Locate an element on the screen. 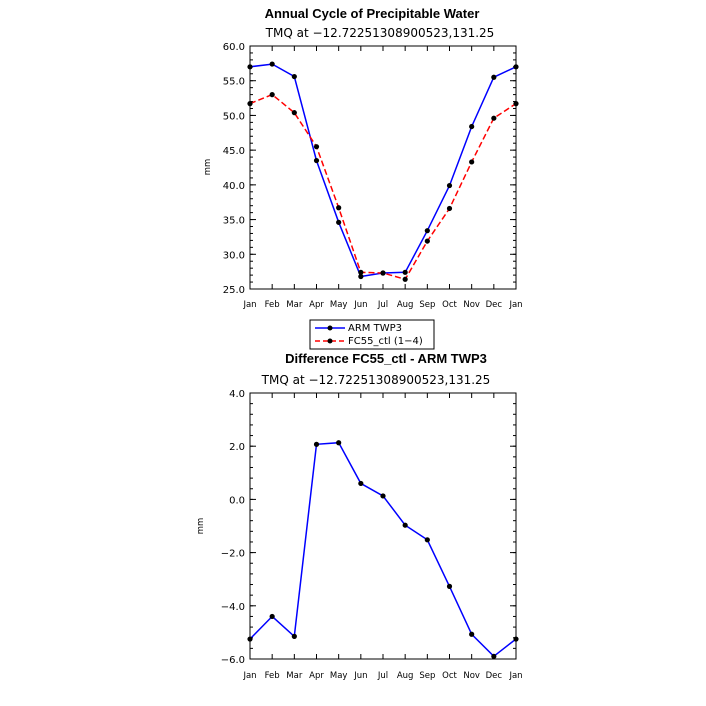 The width and height of the screenshot is (706, 706). legend-arm-label: ARM TWP3 is located at coordinates (375, 328).